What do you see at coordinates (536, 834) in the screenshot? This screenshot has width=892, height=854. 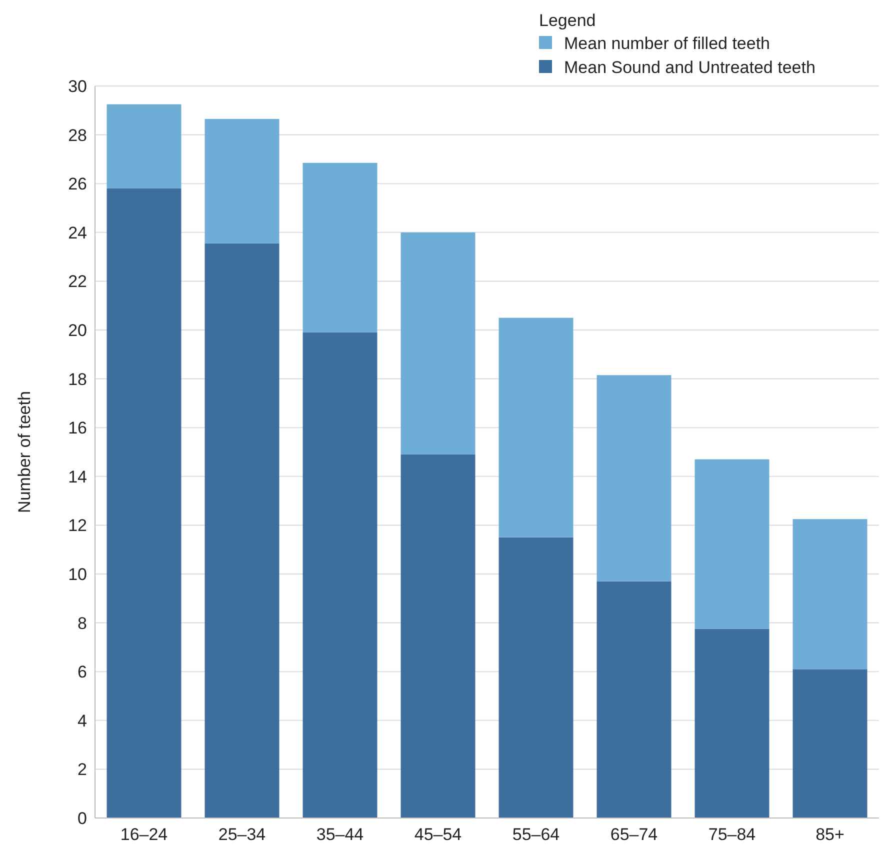 I see `x-tick-label: 55–64` at bounding box center [536, 834].